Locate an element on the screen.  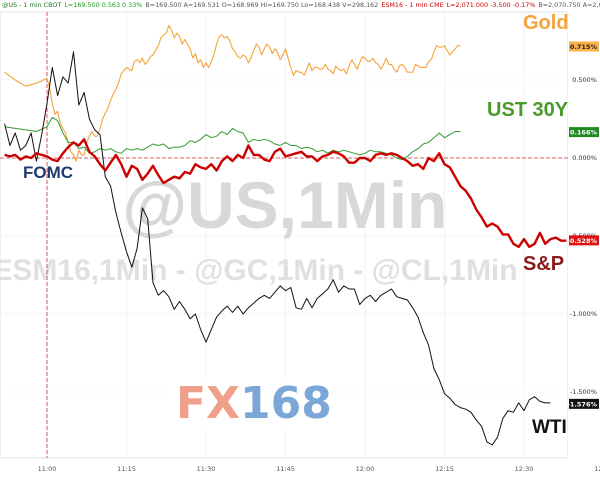
x-tick-label: 11:30 is located at coordinates (206, 469).